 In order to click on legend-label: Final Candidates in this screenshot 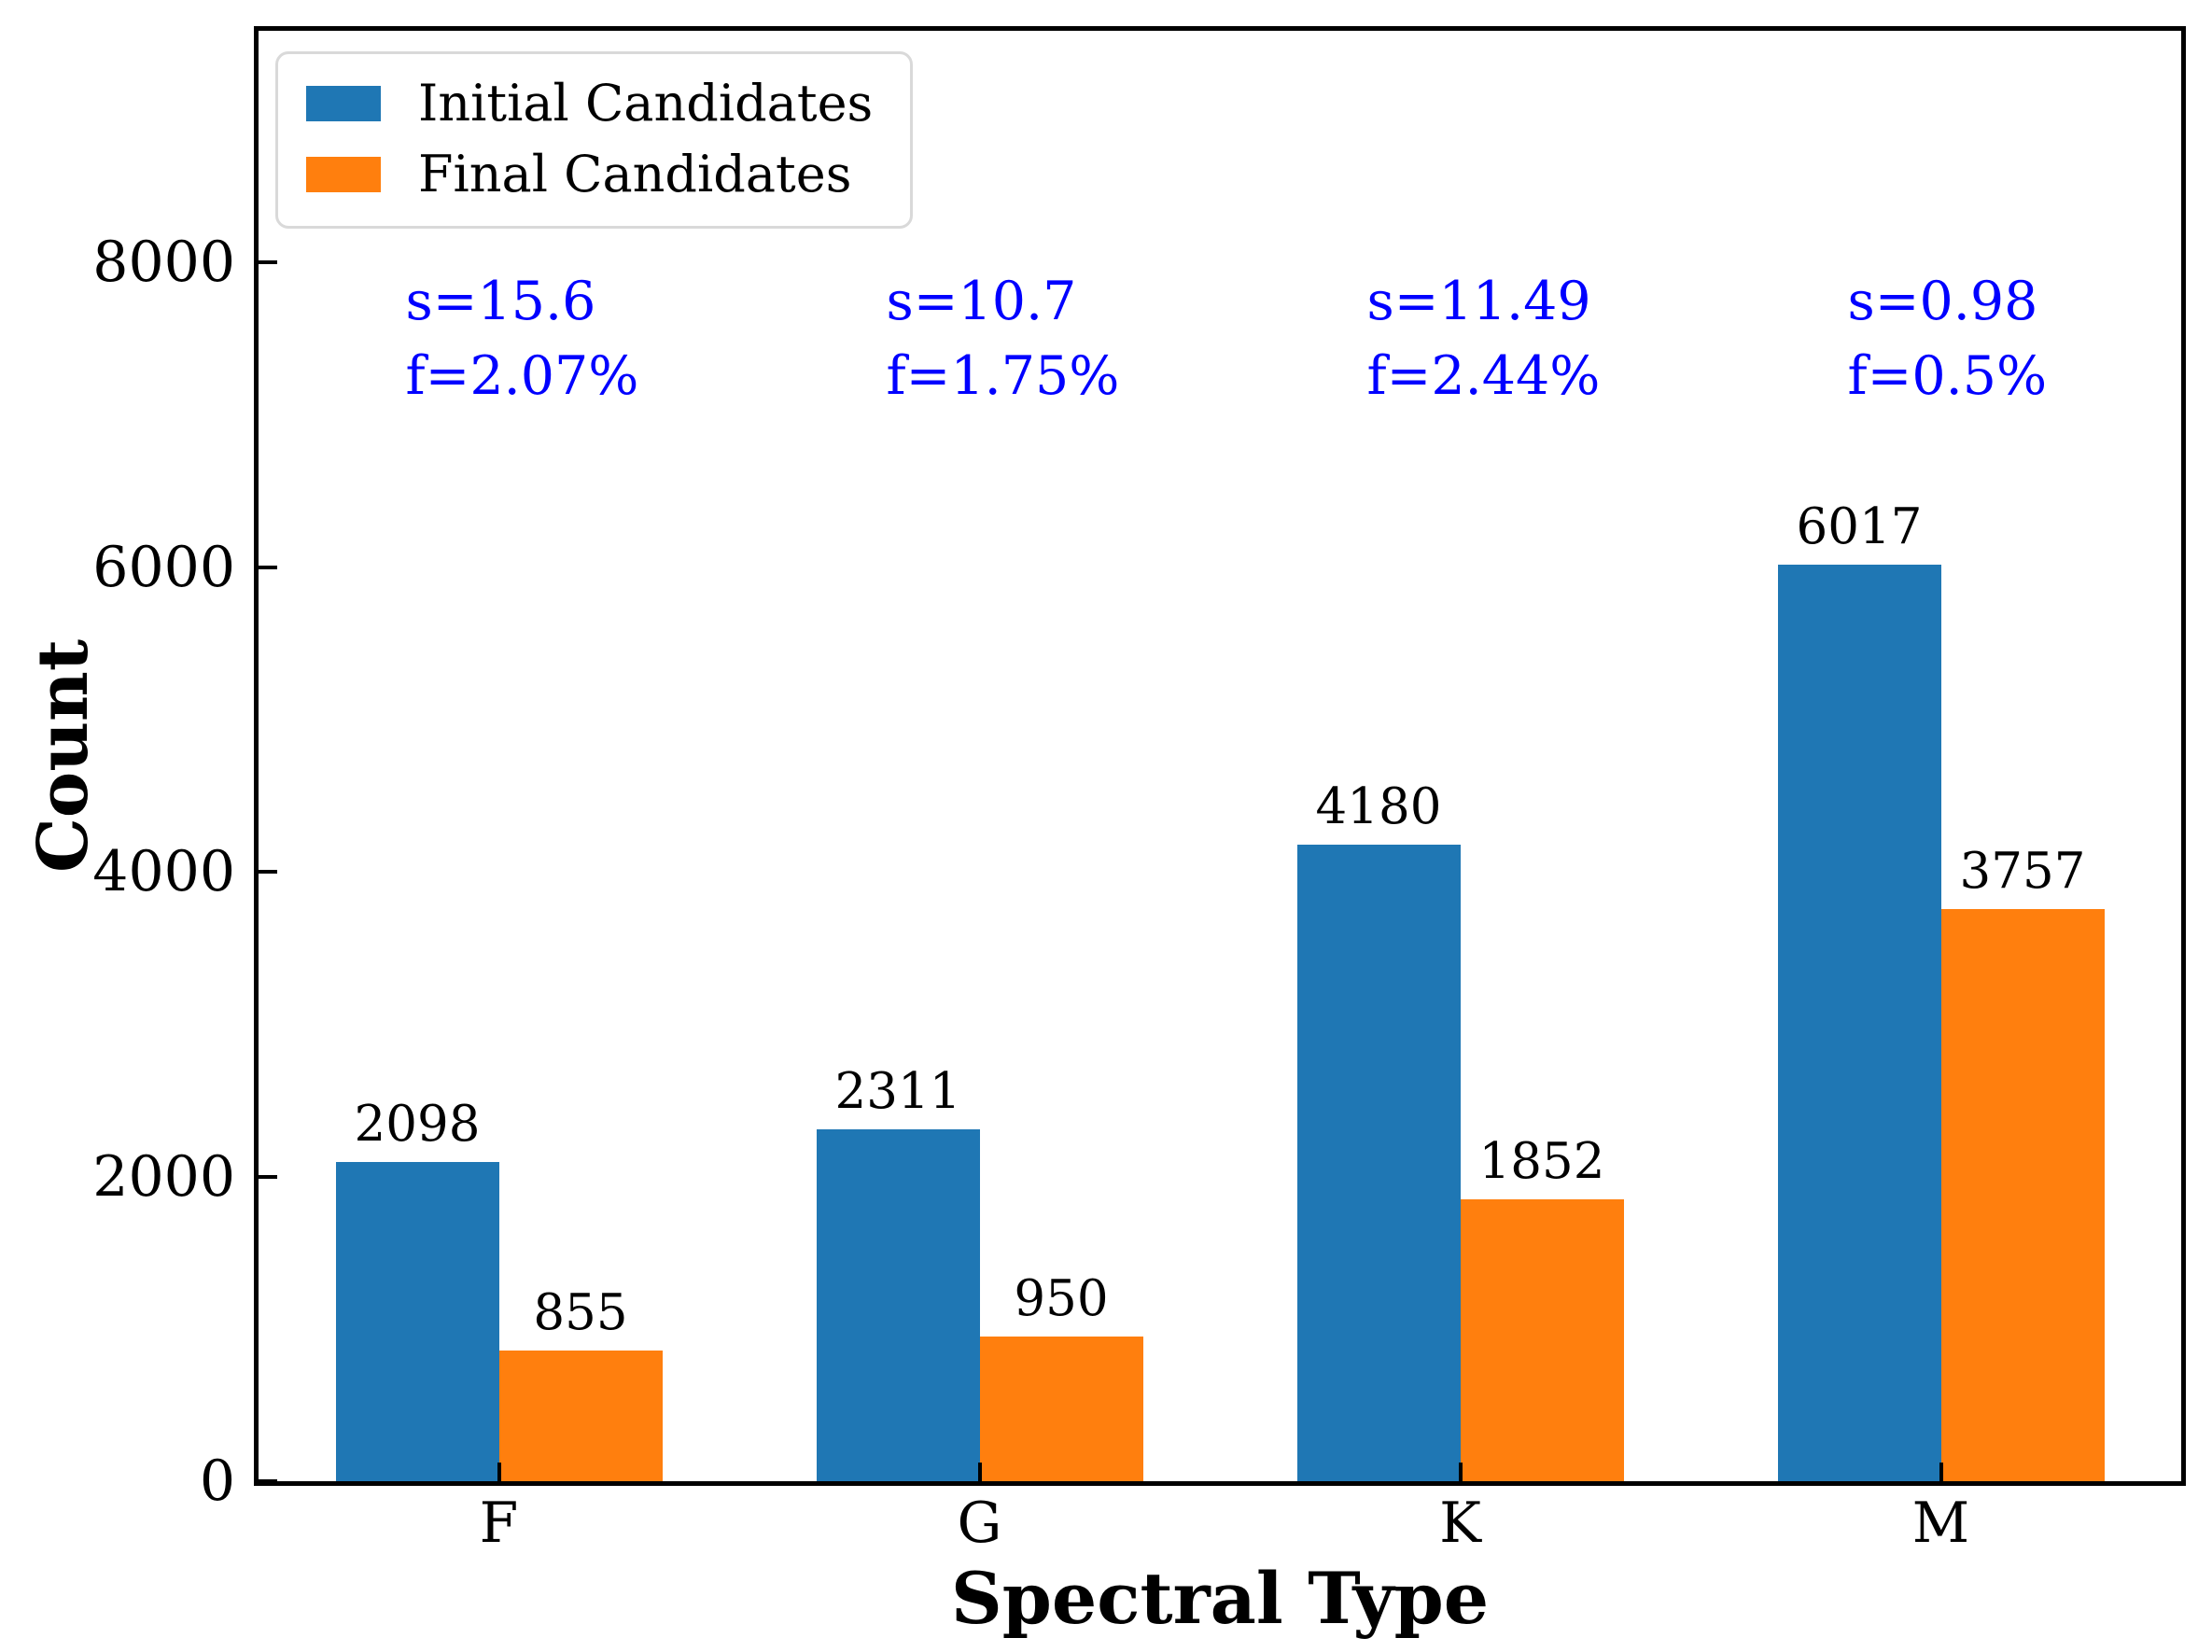, I will do `click(635, 174)`.